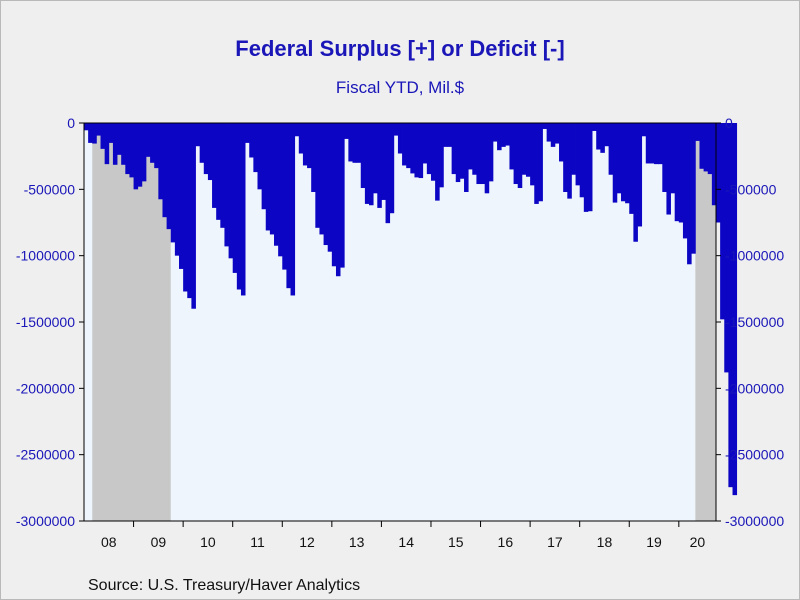 Image resolution: width=800 pixels, height=600 pixels. What do you see at coordinates (159, 542) in the screenshot?
I see `x-tick-label: 09` at bounding box center [159, 542].